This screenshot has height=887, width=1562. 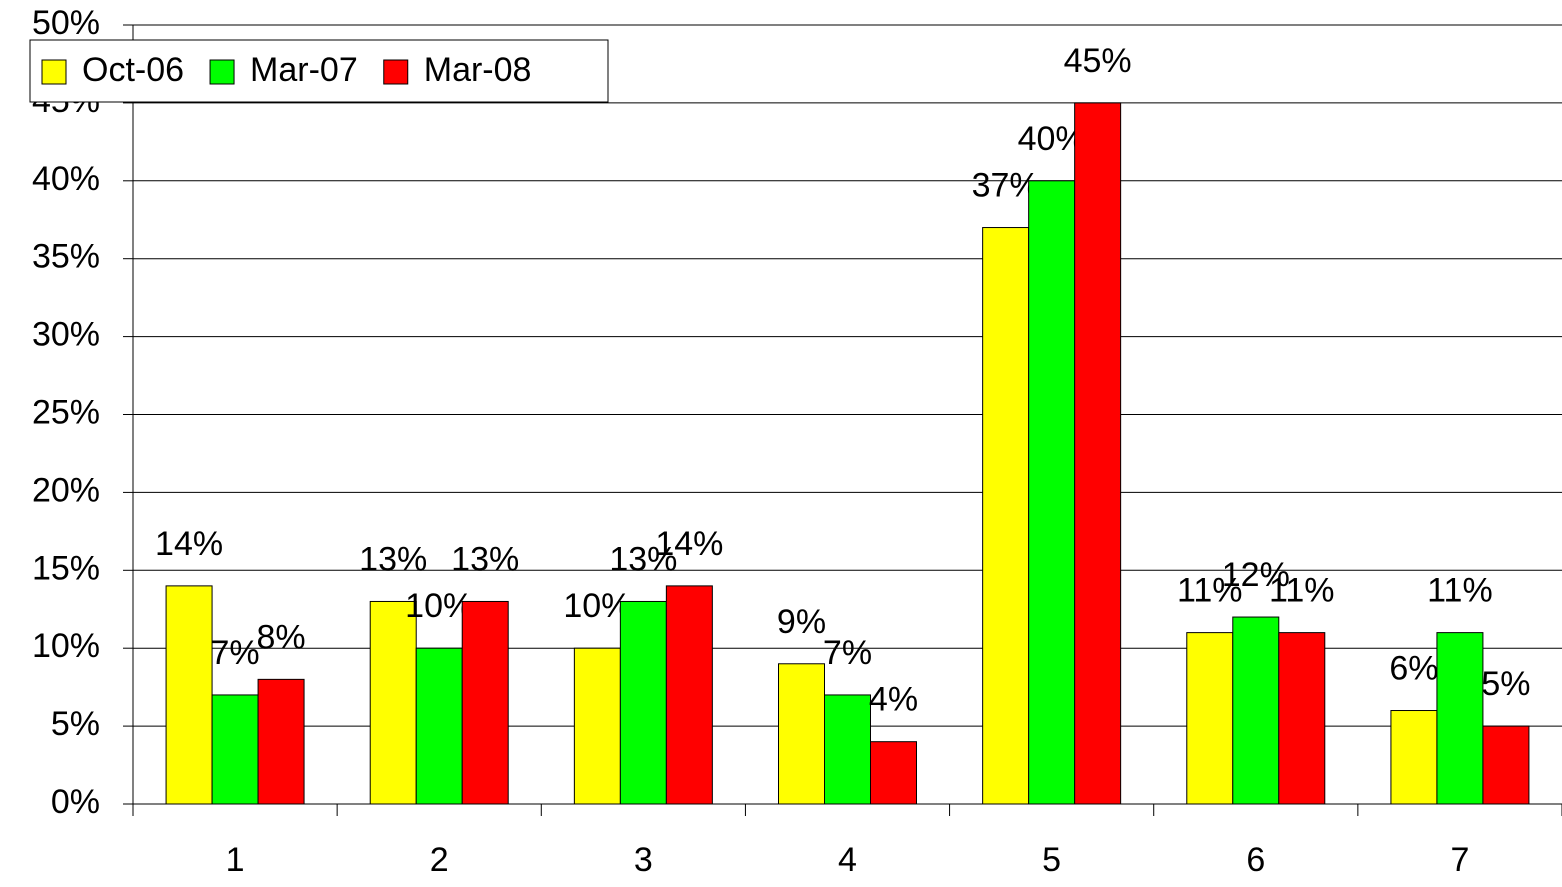 What do you see at coordinates (1255, 860) in the screenshot?
I see `x-tick-label: 6` at bounding box center [1255, 860].